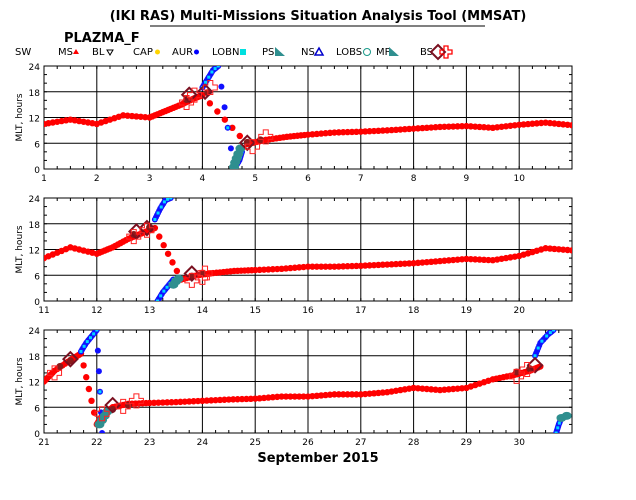 The image size is (636, 500). I want to click on x-tick-label: 27, so click(360, 443).